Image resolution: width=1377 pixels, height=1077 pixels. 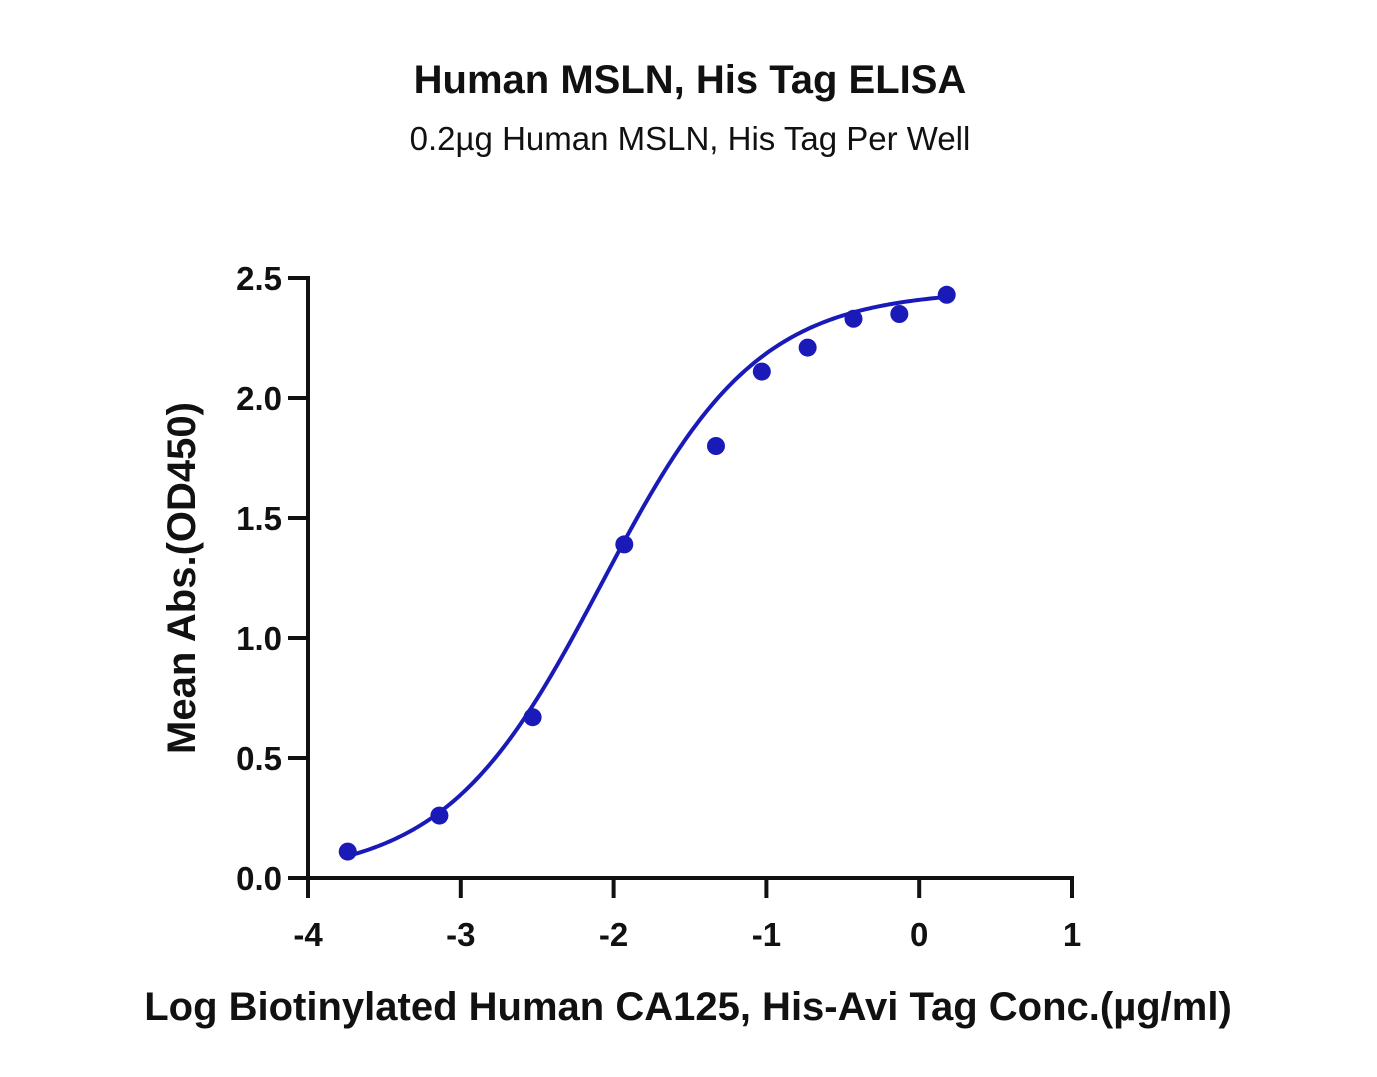 I want to click on chart-title: Human MSLN, His Tag ELISA, so click(x=690, y=80).